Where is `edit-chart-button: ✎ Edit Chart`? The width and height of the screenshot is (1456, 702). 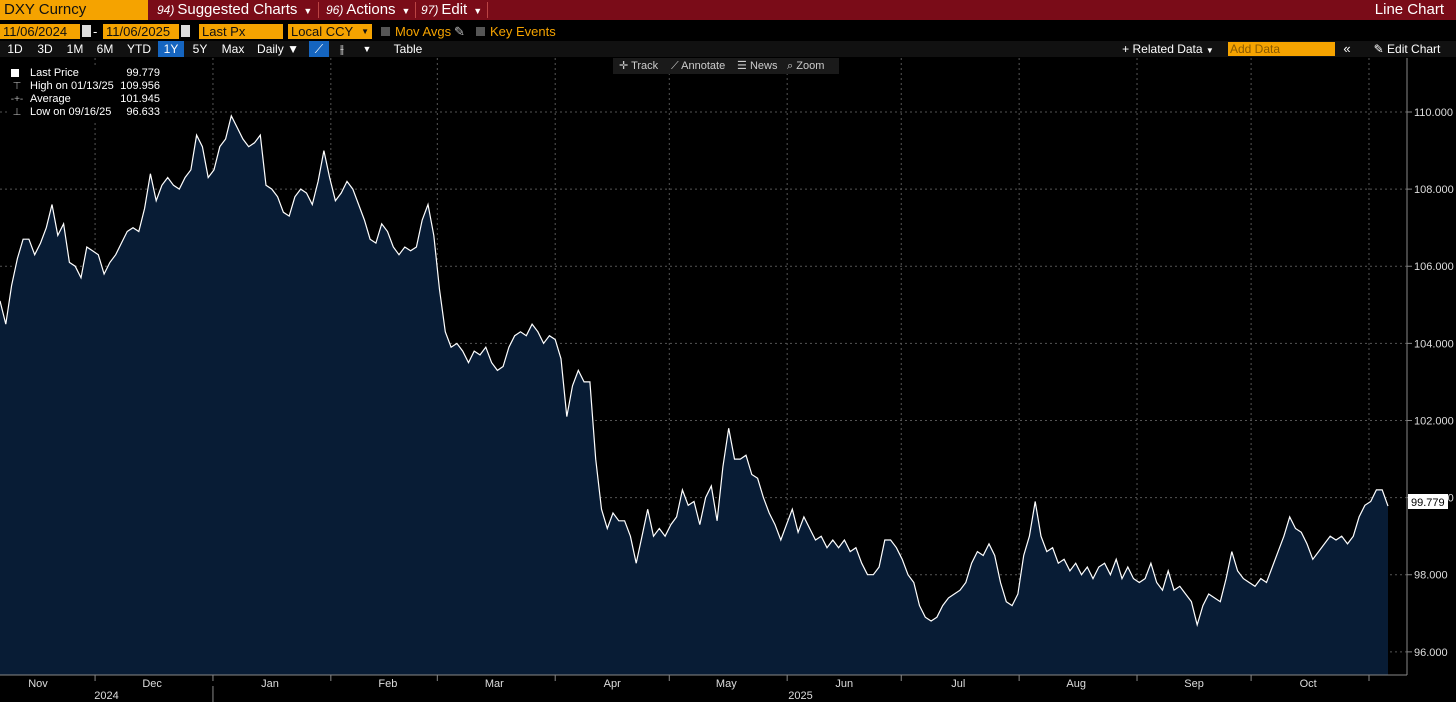 edit-chart-button: ✎ Edit Chart is located at coordinates (1407, 49).